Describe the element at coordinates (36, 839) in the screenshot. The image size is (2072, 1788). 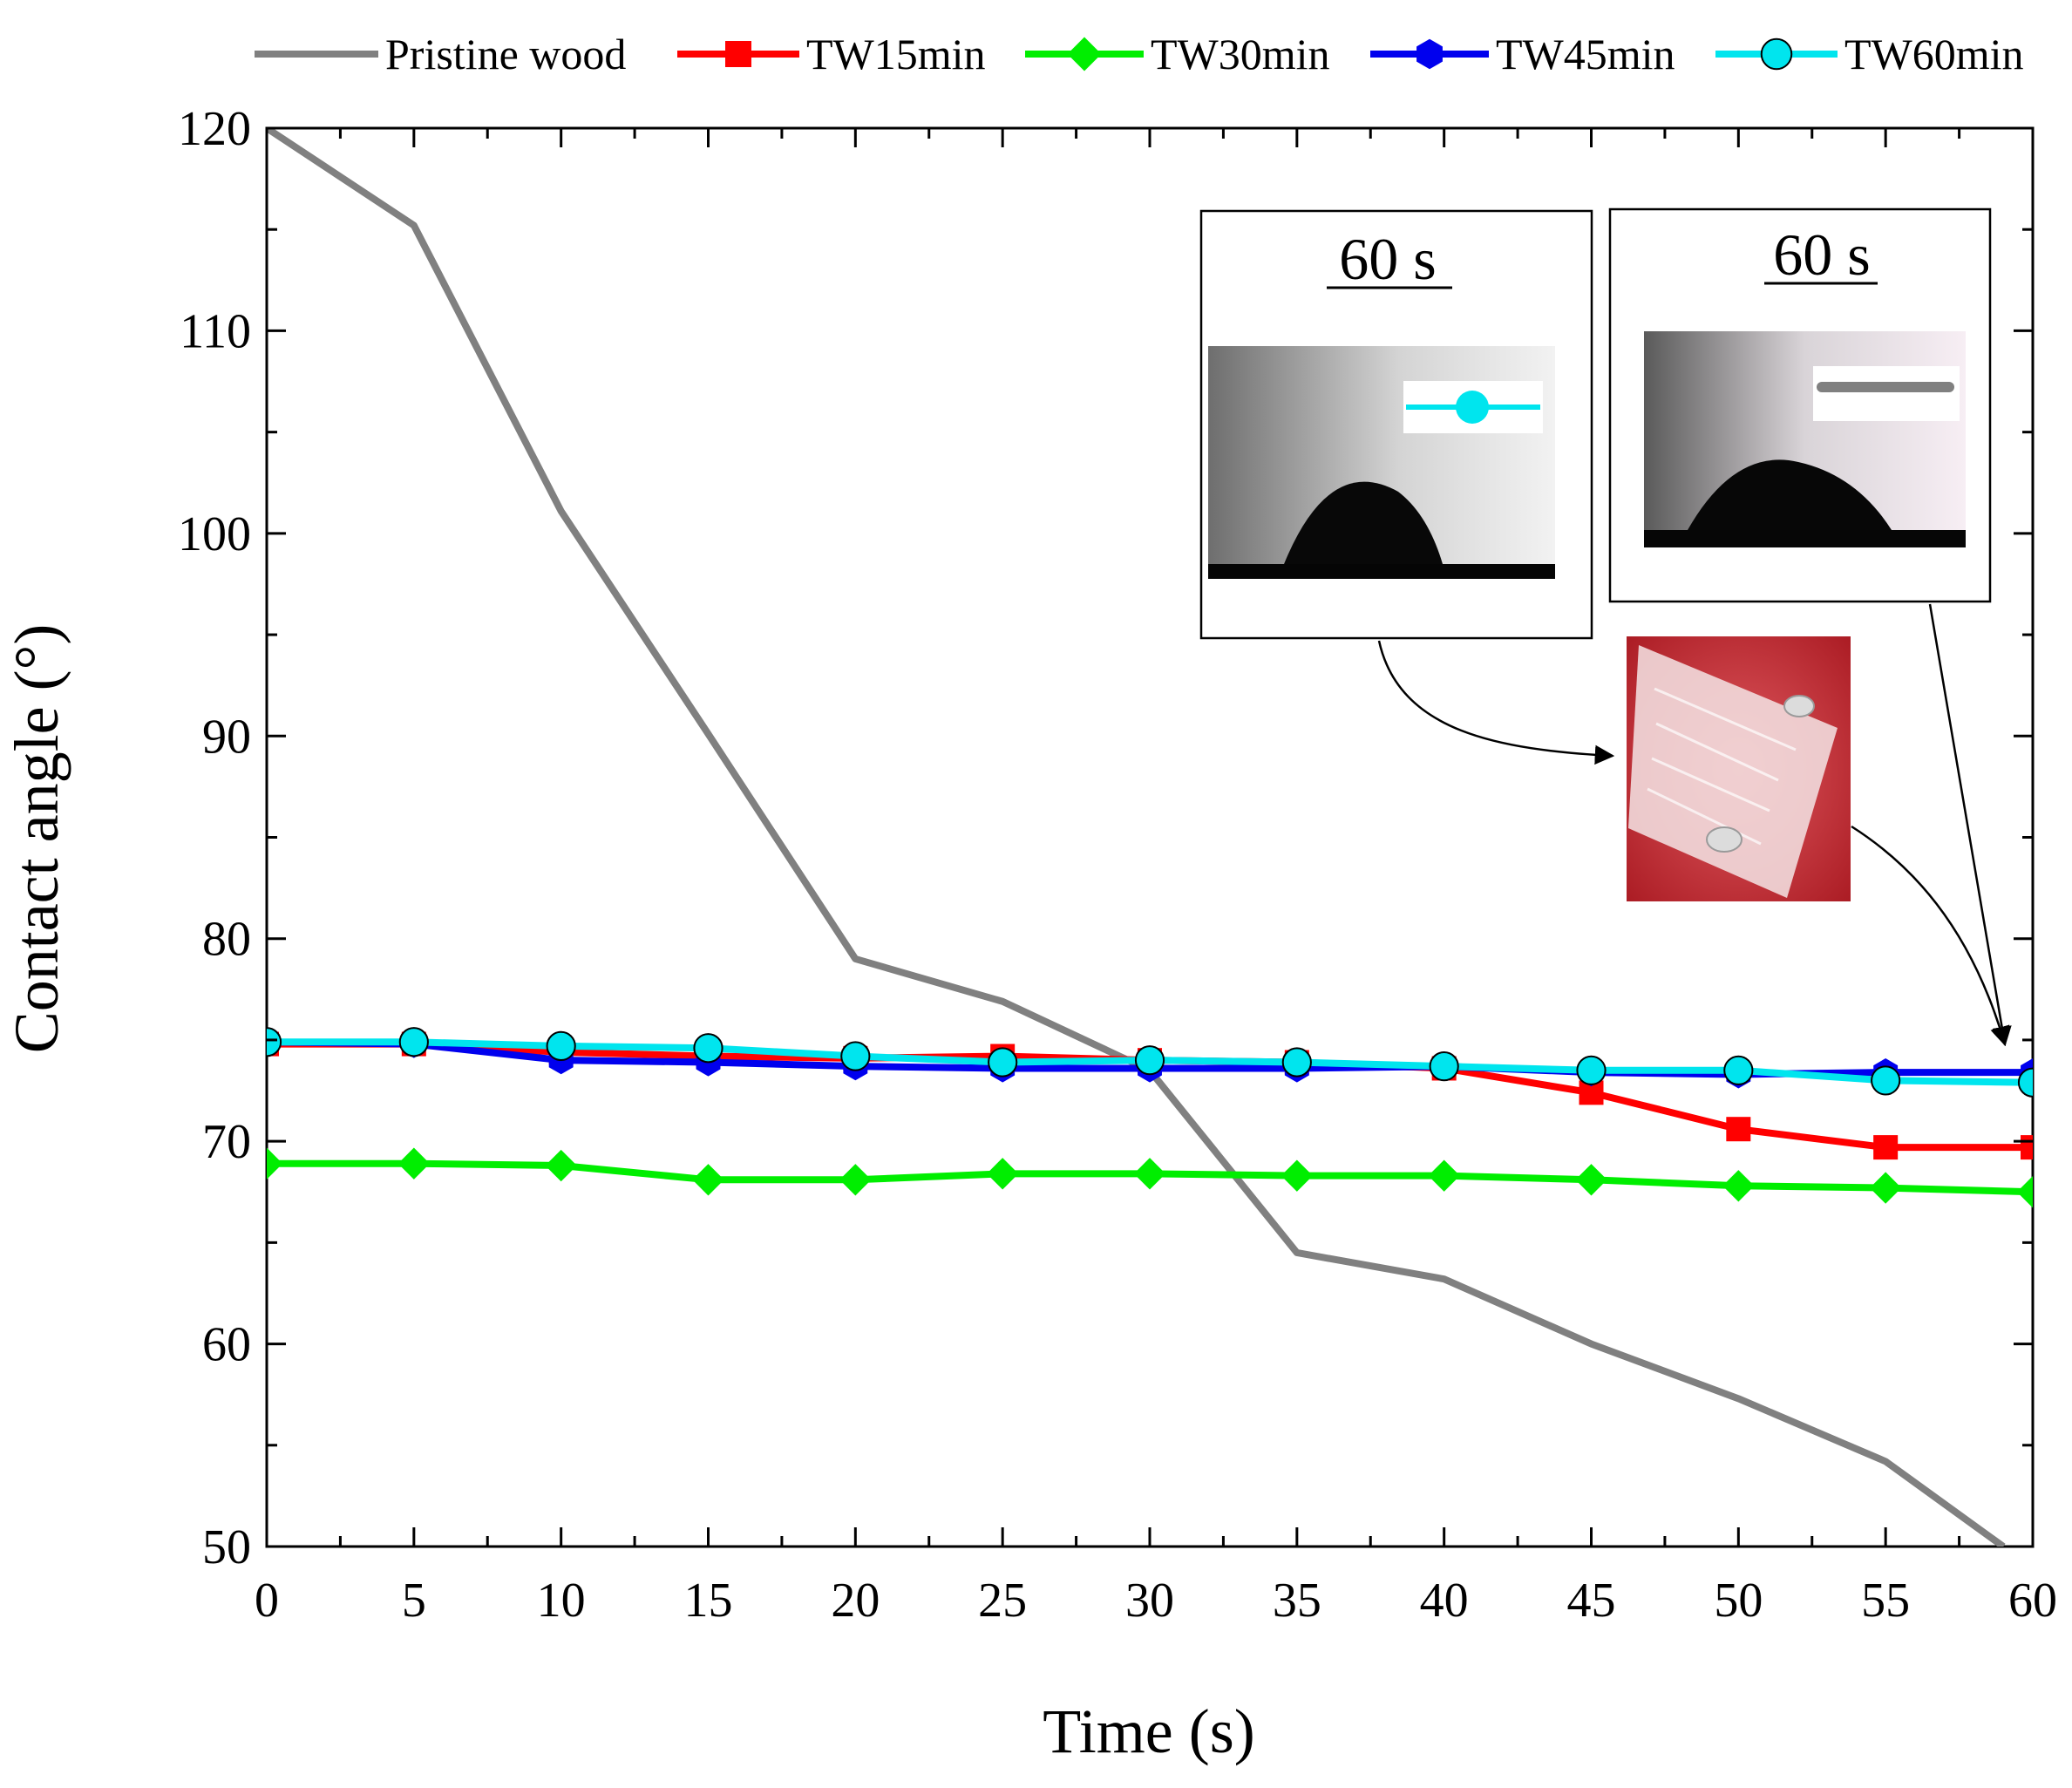
I see `y-axis-title: Contact angle (°)` at that location.